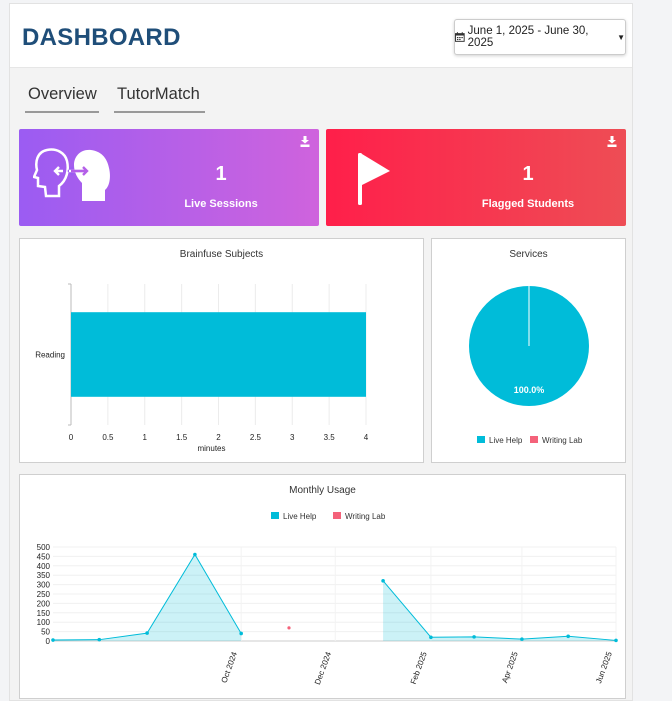  I want to click on page-title: DASHBOARD, so click(101, 37).